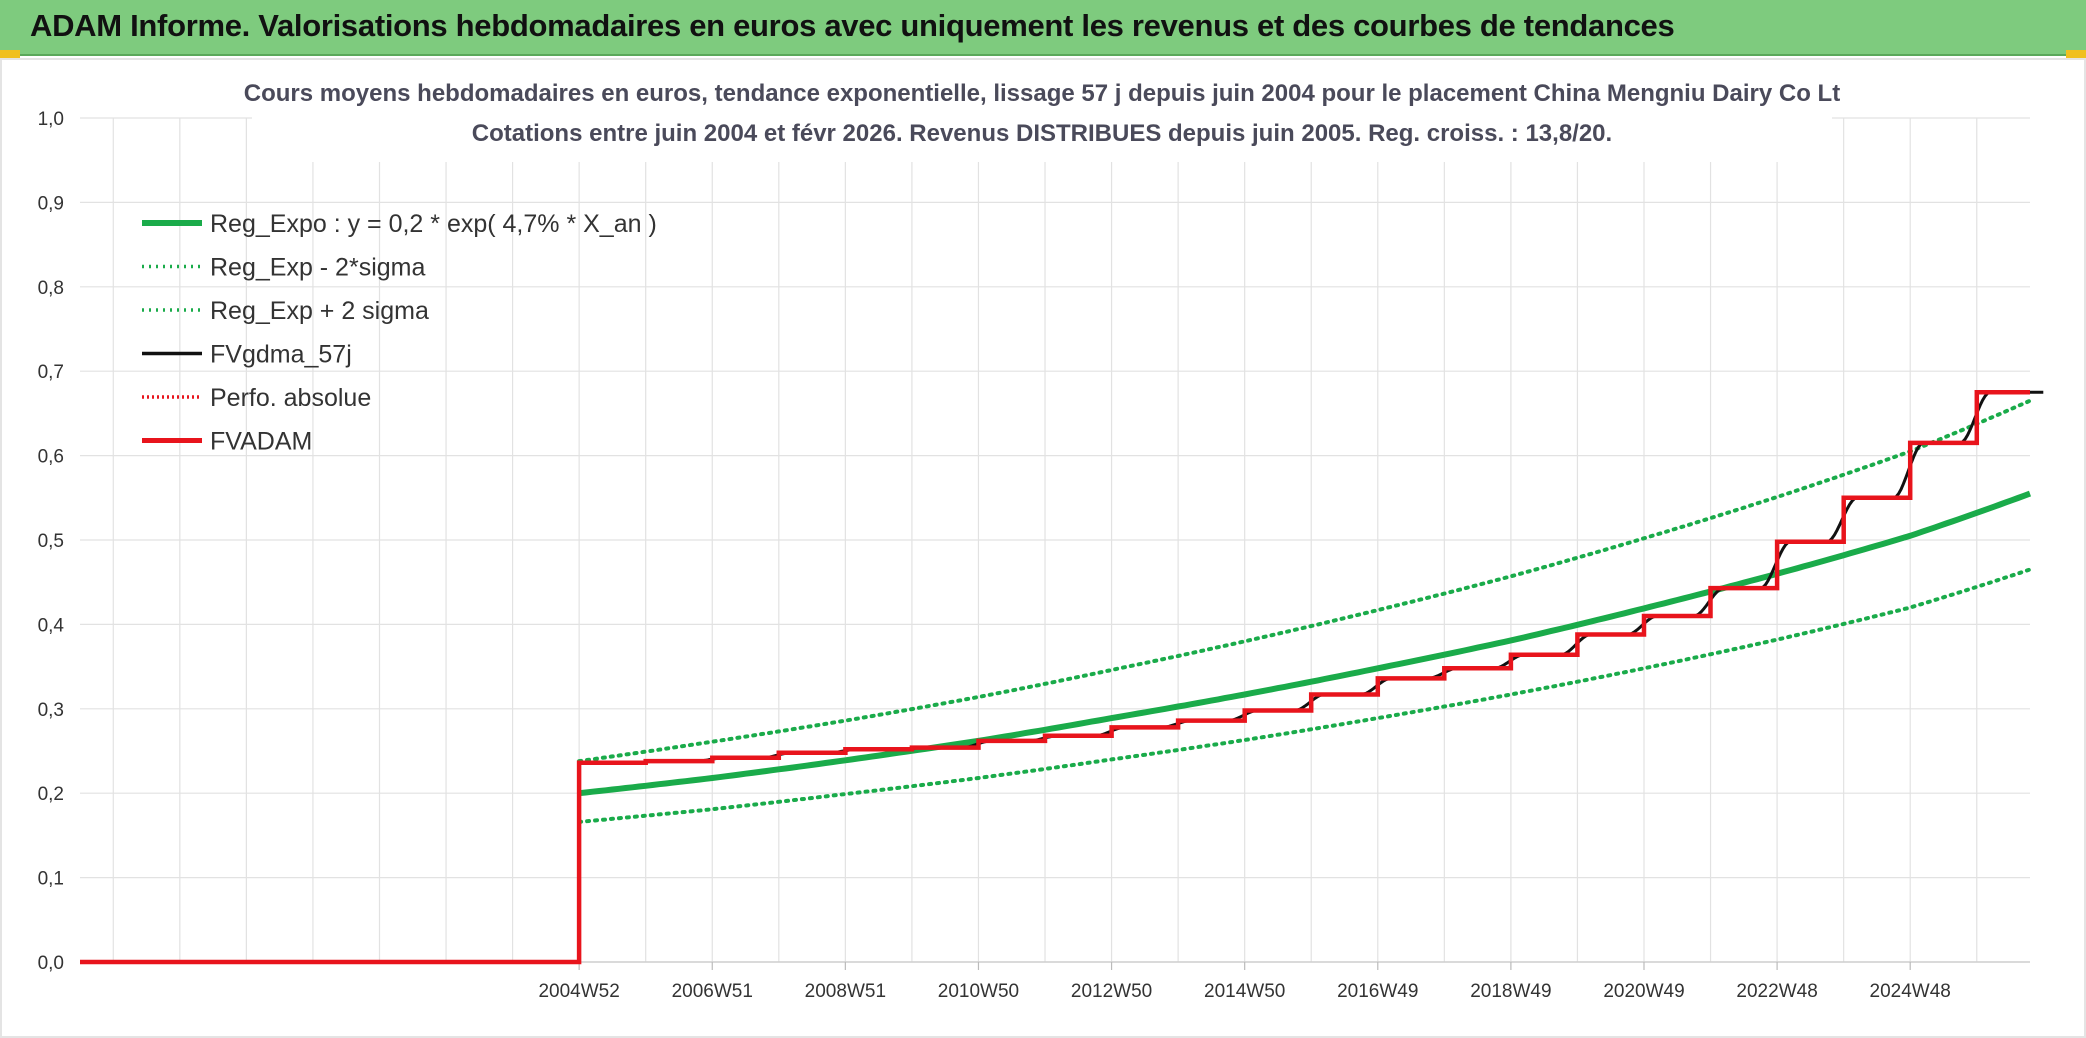  Describe the element at coordinates (845, 991) in the screenshot. I see `x-tick-label: 2008W51` at that location.